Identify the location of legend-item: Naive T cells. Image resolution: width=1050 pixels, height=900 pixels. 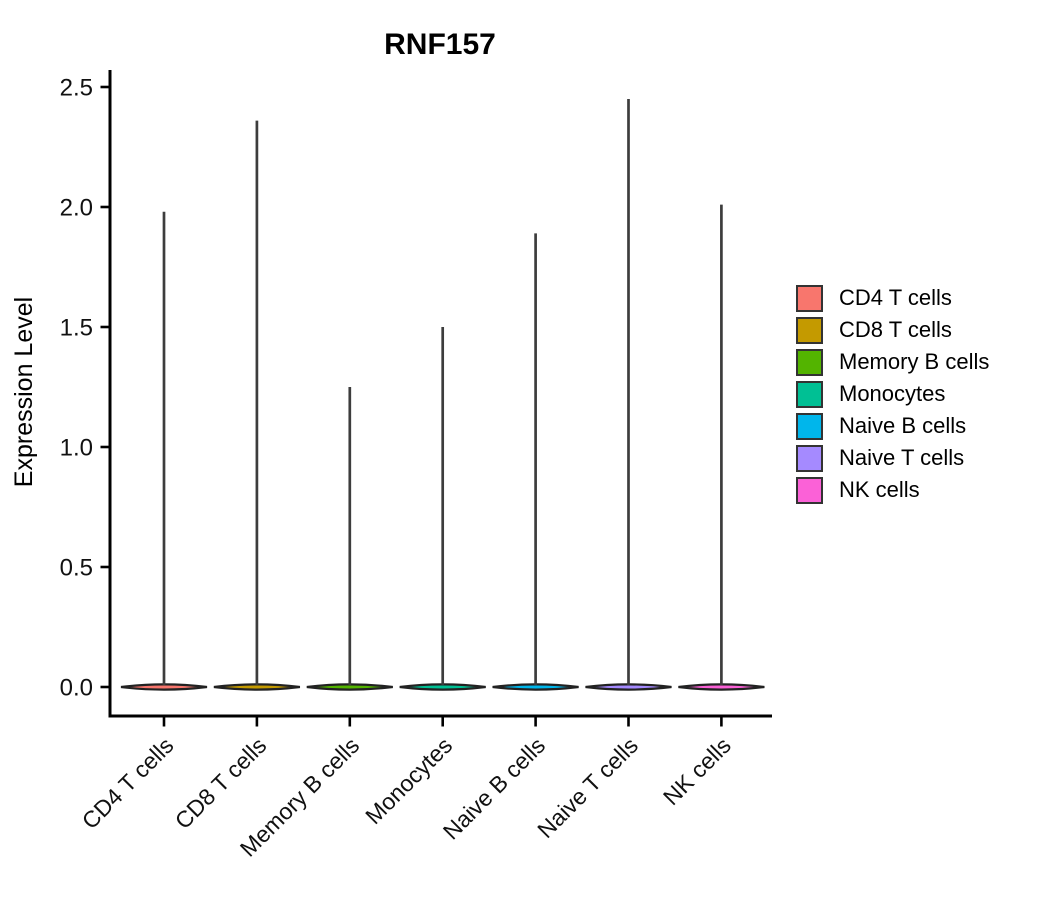
(892, 458).